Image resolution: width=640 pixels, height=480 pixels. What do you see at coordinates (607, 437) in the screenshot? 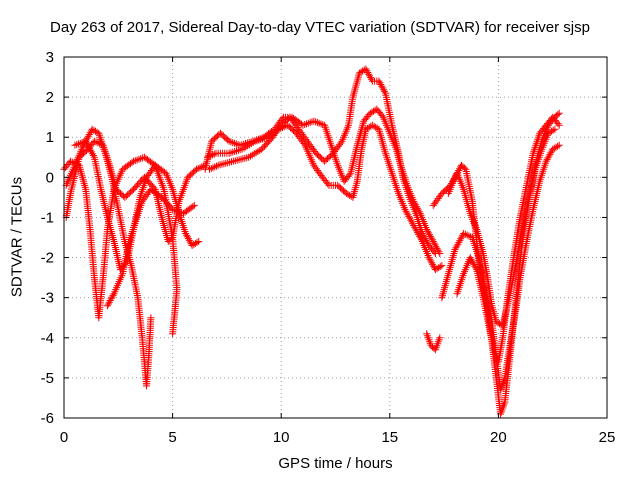
I see `x-tick-label: 25` at bounding box center [607, 437].